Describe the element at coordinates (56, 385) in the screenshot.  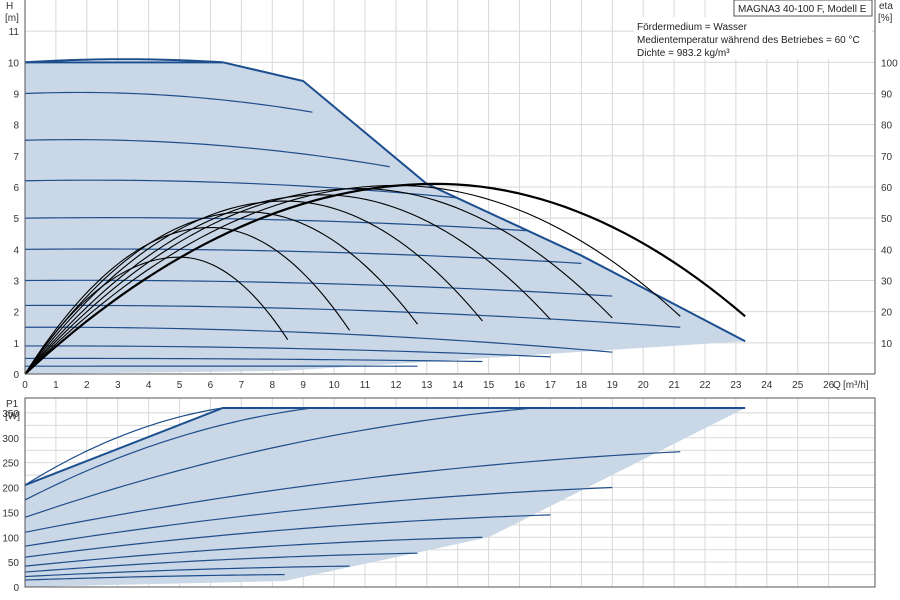
I see `flow-tick-label: 1` at that location.